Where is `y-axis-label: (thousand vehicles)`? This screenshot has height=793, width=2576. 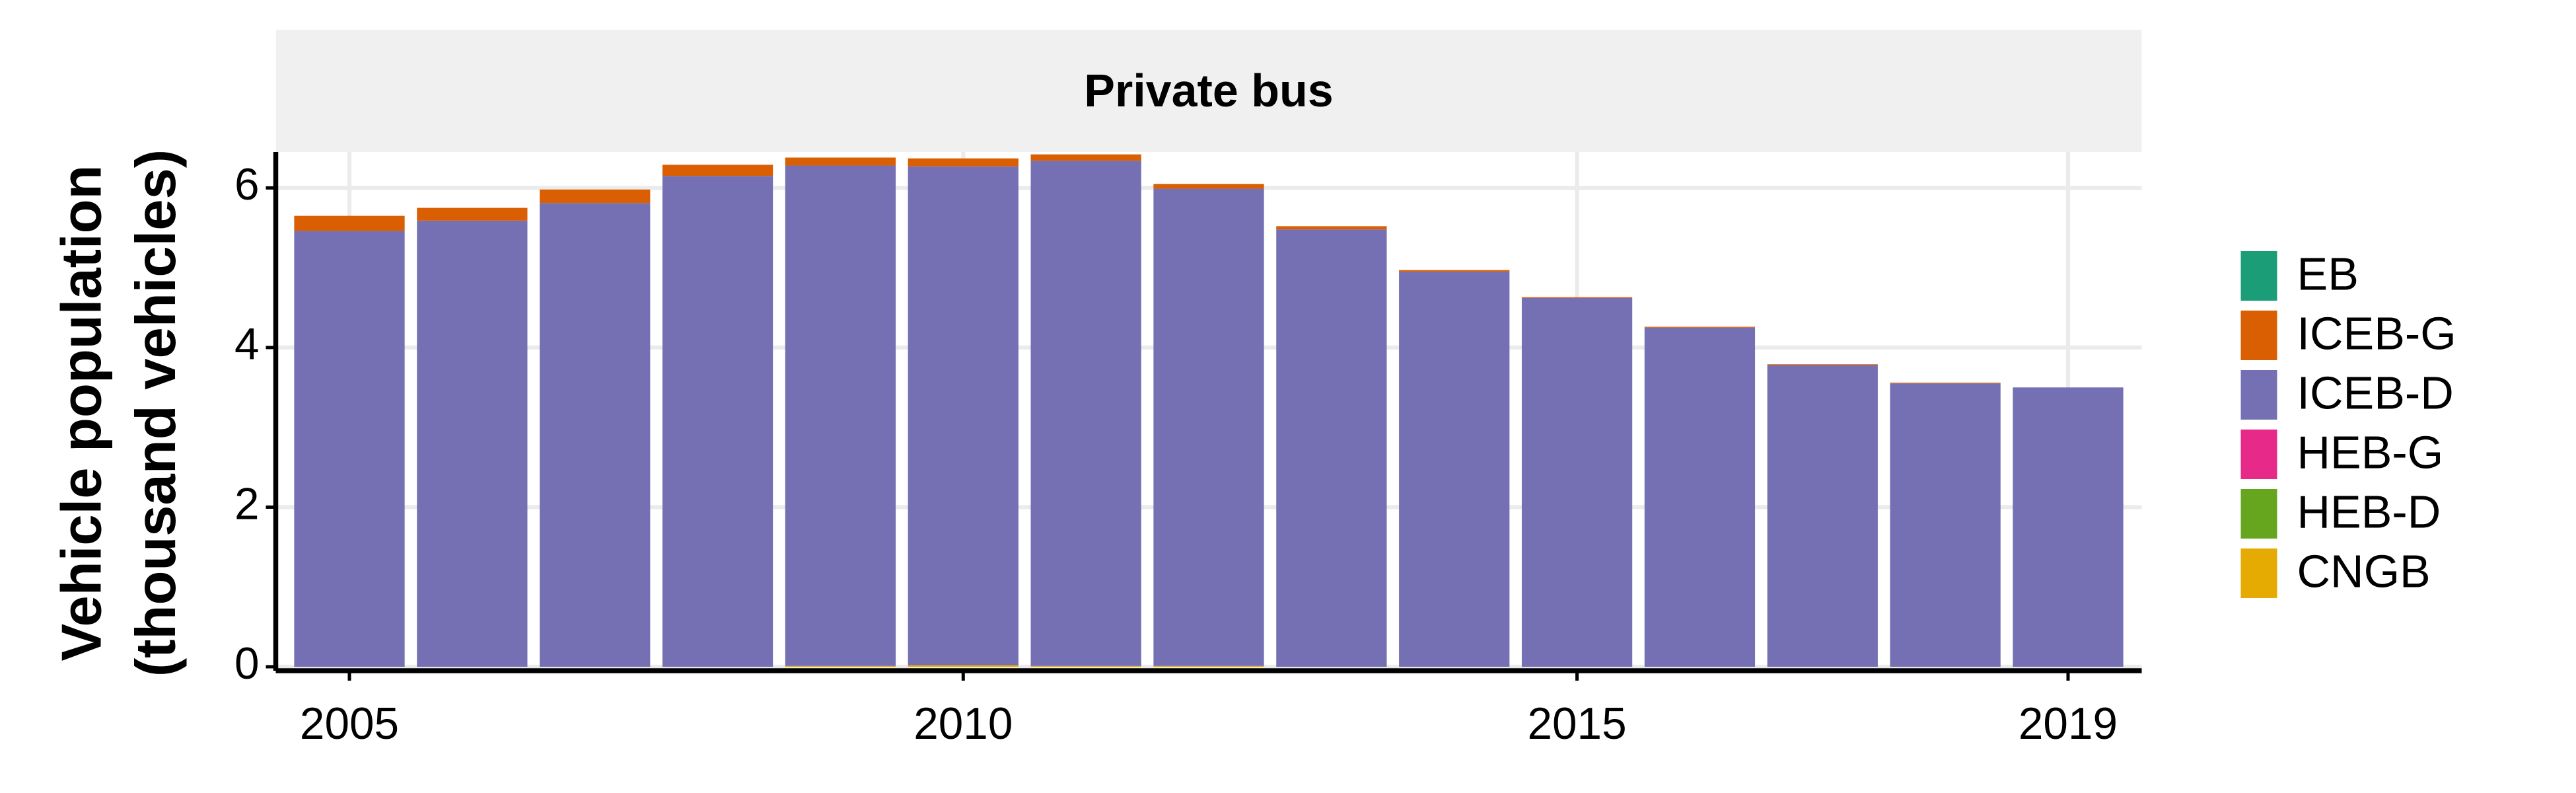
y-axis-label: (thousand vehicles) is located at coordinates (156, 413).